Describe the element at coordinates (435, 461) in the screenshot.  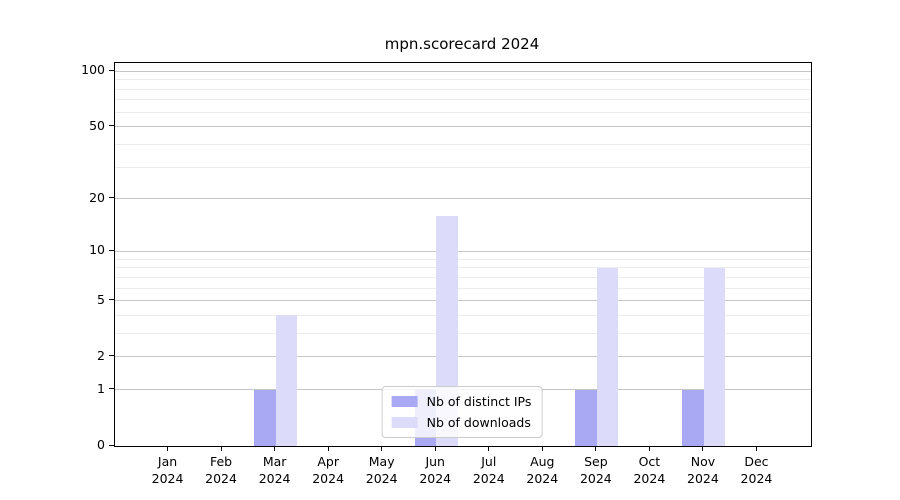
I see `x-tick-month: Jun` at that location.